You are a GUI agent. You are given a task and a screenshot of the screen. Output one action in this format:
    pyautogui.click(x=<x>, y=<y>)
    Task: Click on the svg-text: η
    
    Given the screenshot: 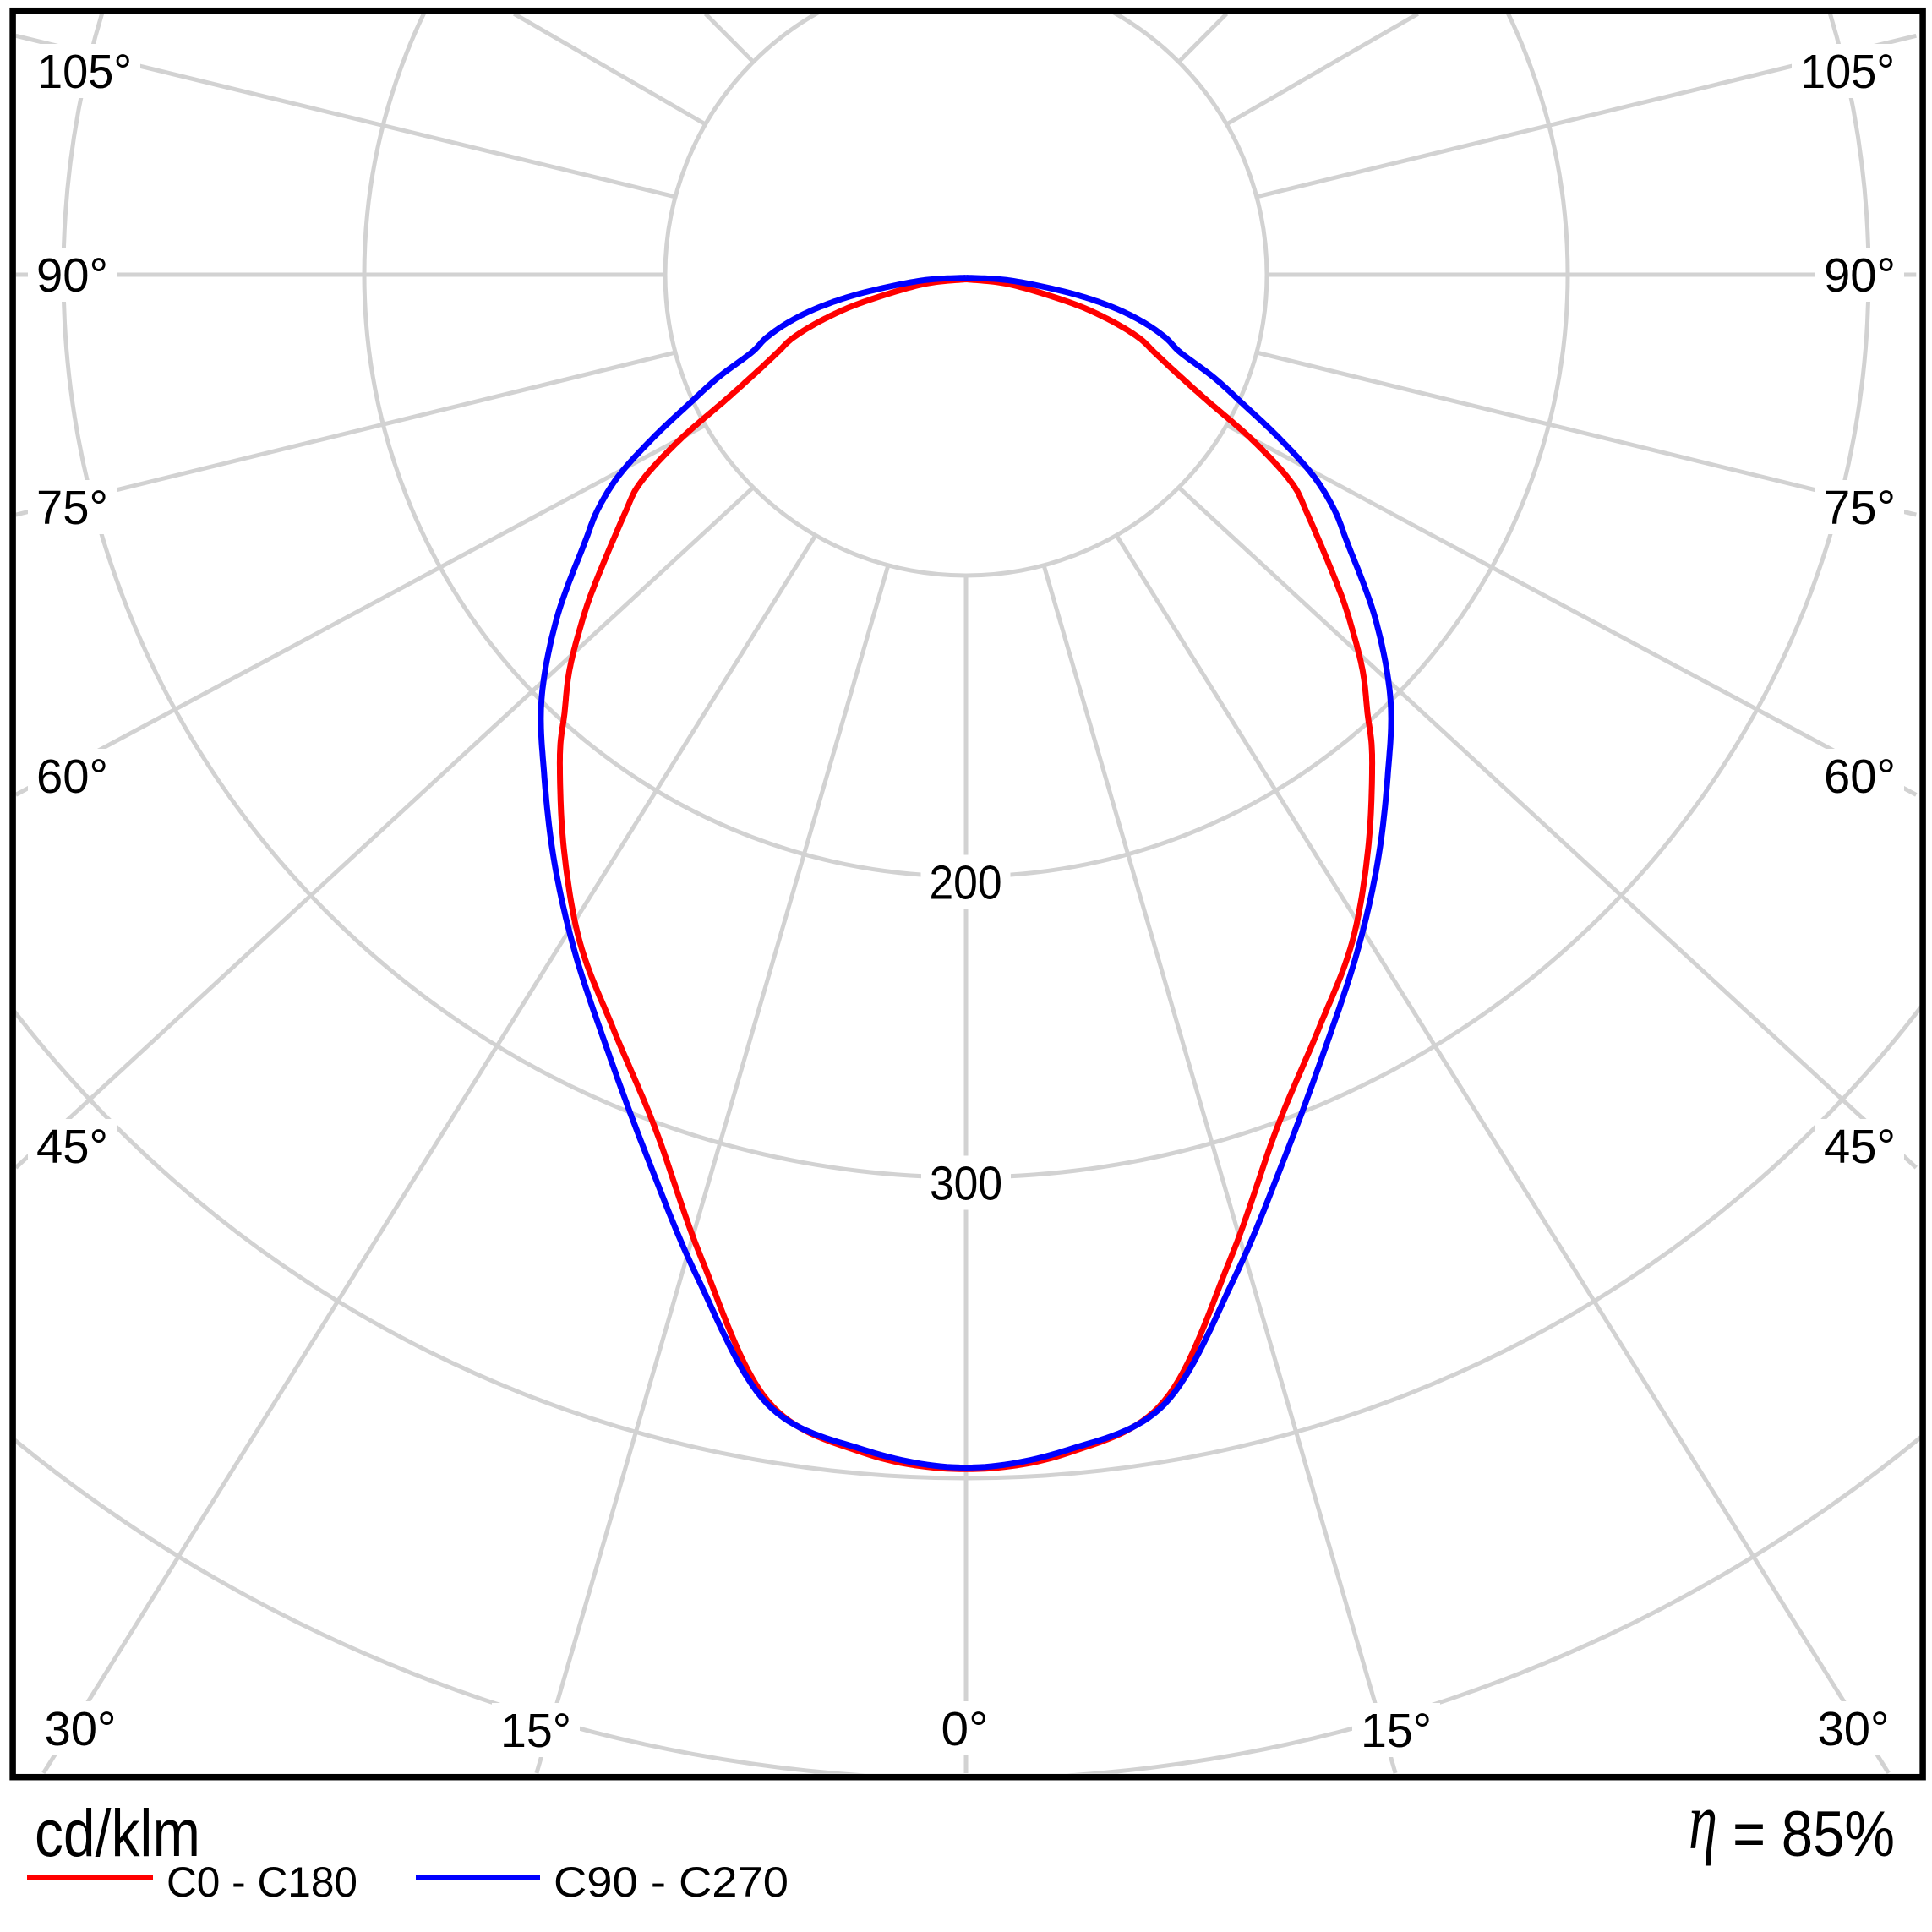 What is the action you would take?
    pyautogui.click(x=1703, y=1821)
    